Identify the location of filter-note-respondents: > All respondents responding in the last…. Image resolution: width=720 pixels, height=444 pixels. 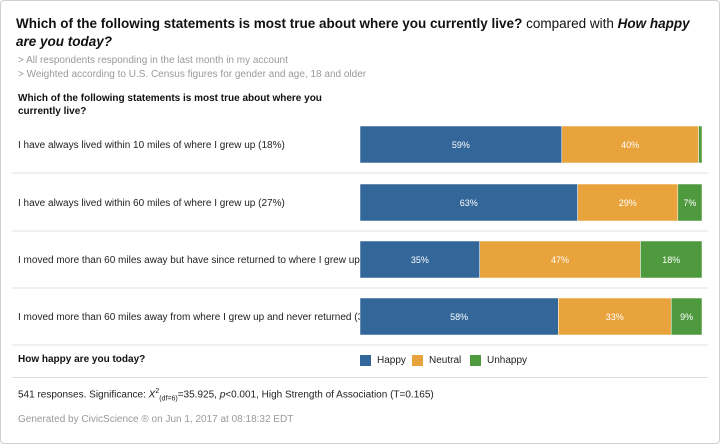
(153, 60).